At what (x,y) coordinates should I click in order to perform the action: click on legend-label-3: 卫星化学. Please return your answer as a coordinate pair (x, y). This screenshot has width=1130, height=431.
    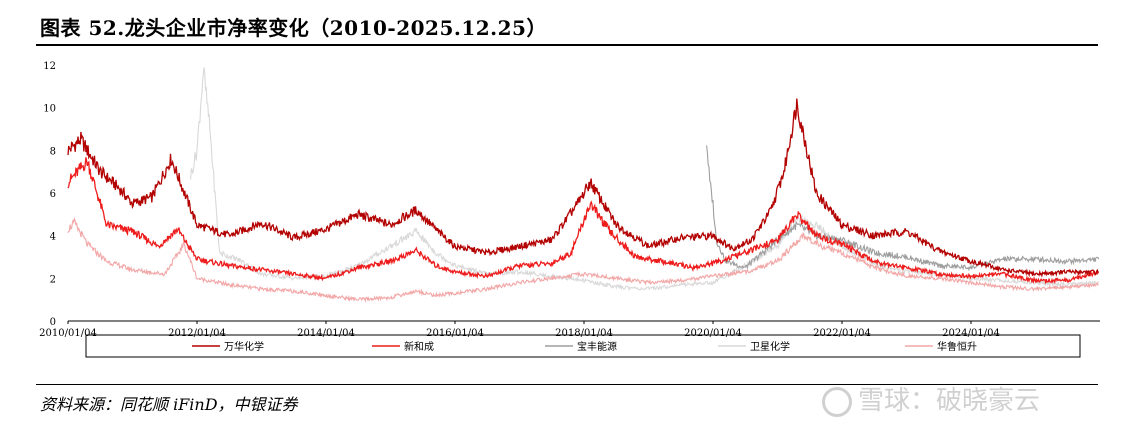
    Looking at the image, I should click on (770, 346).